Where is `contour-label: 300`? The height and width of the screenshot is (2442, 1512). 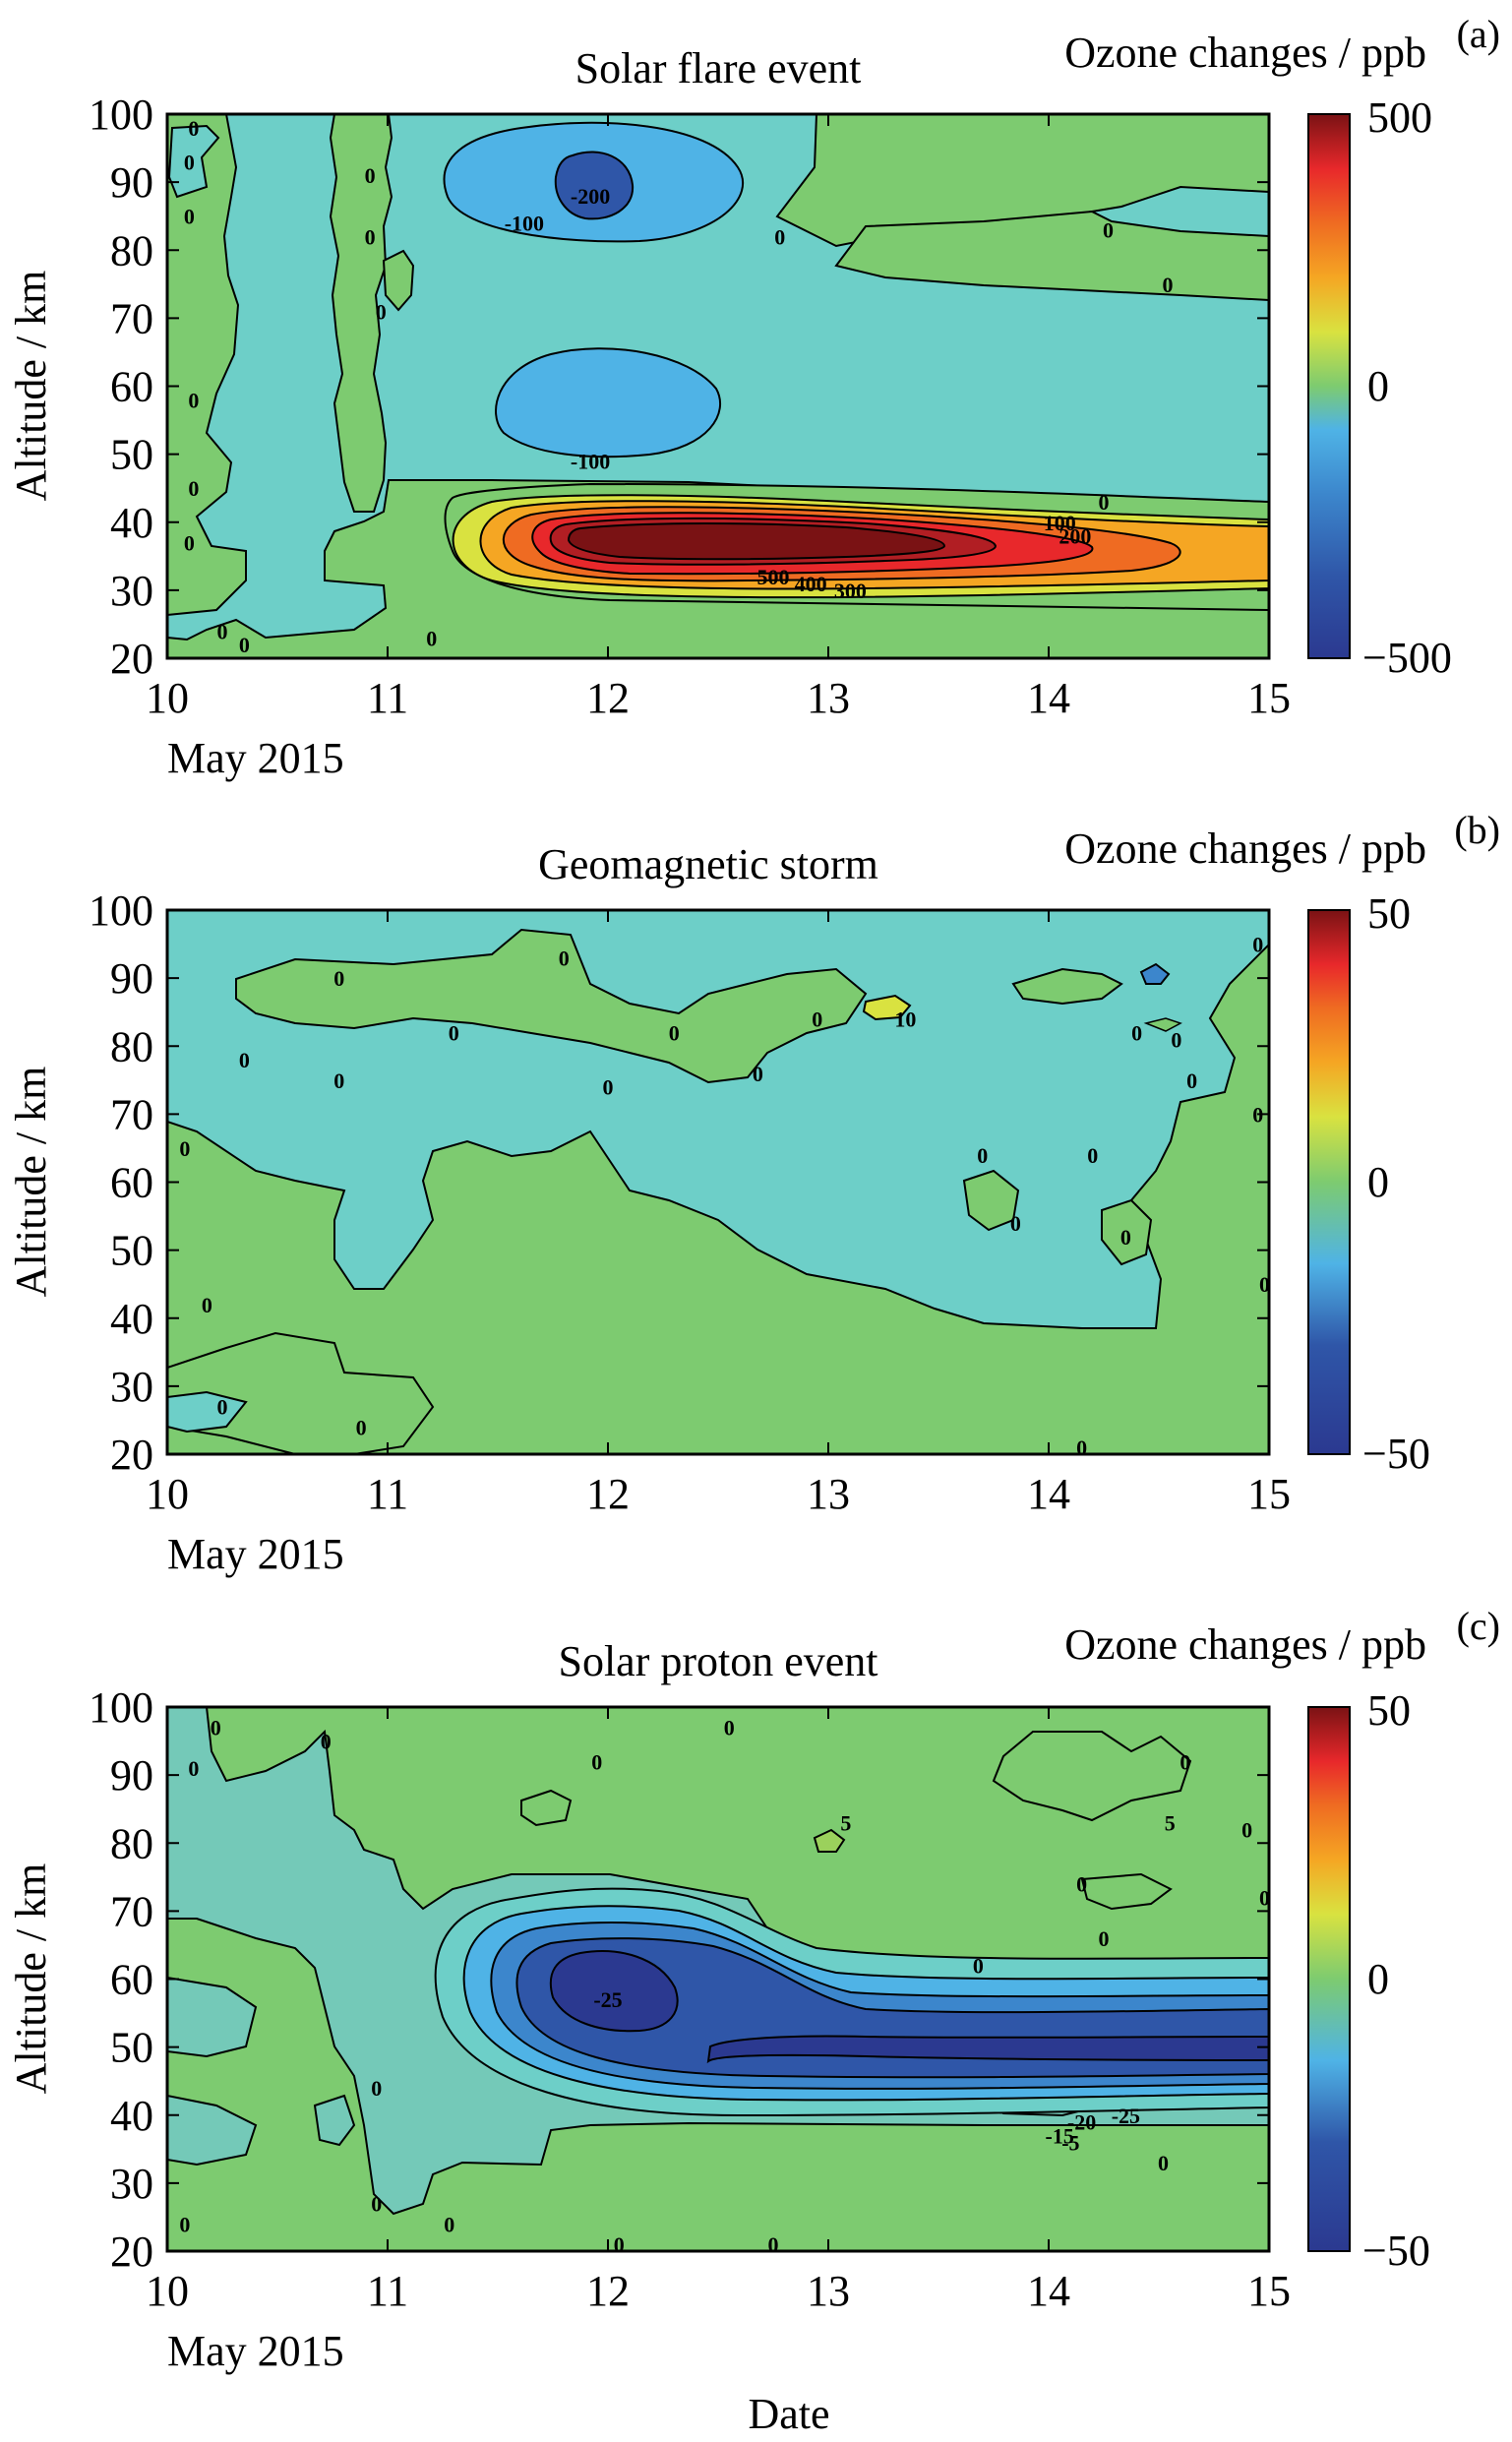 contour-label: 300 is located at coordinates (851, 591).